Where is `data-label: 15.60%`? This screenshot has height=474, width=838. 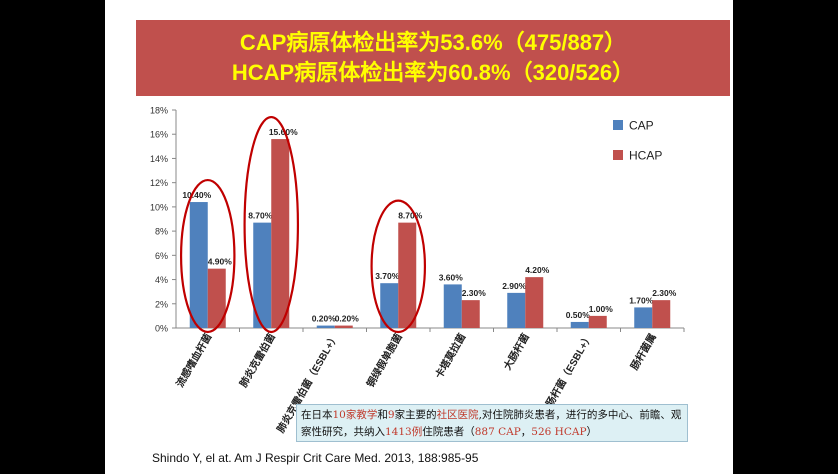 data-label: 15.60% is located at coordinates (283, 132).